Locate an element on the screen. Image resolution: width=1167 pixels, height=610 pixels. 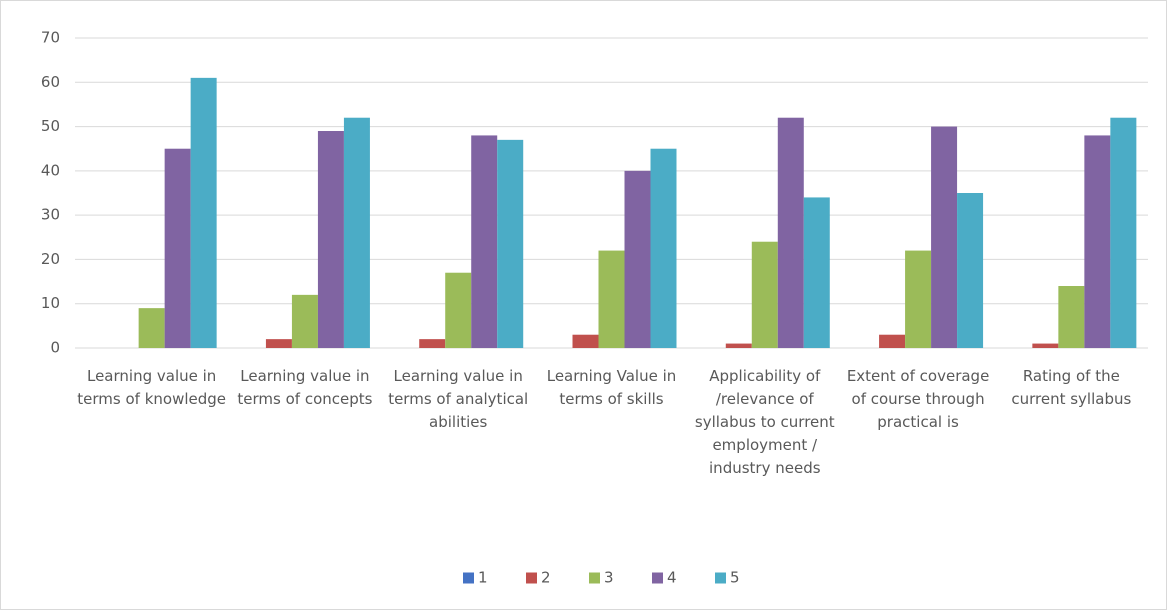
x-tick-label: Rating of the current syllabus is located at coordinates (1071, 387).